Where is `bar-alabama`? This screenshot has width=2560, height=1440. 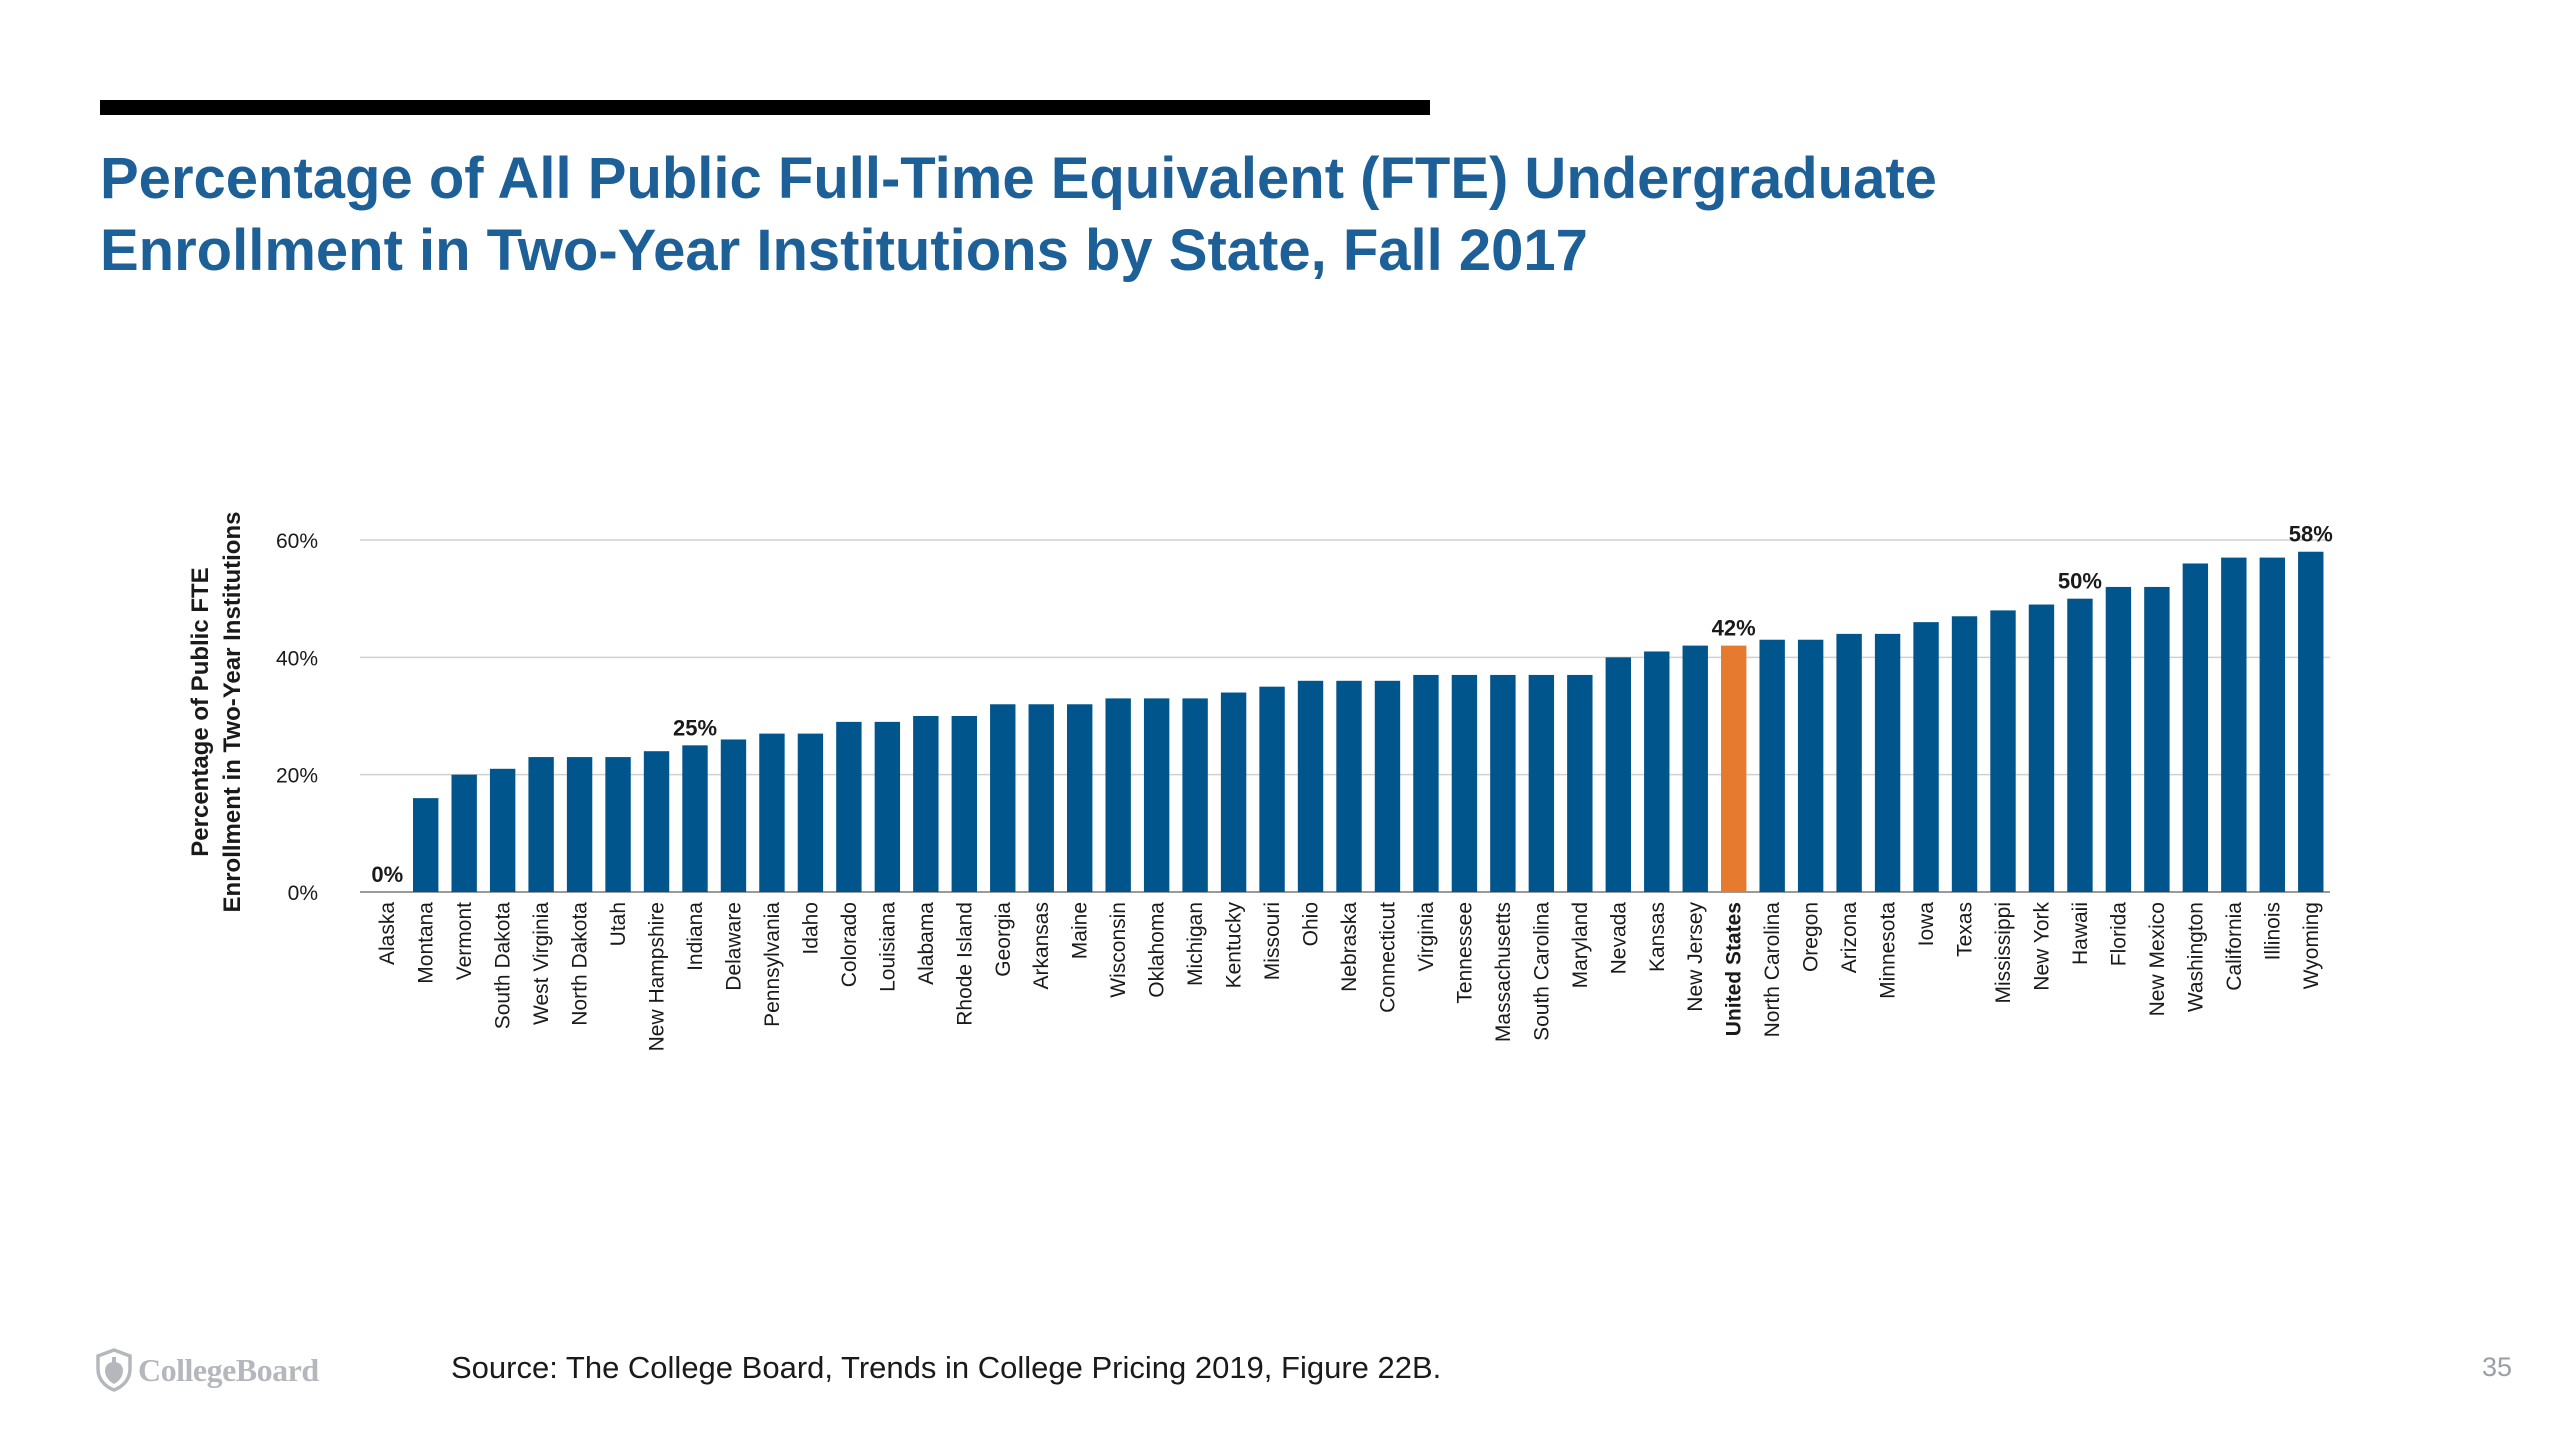 bar-alabama is located at coordinates (926, 804).